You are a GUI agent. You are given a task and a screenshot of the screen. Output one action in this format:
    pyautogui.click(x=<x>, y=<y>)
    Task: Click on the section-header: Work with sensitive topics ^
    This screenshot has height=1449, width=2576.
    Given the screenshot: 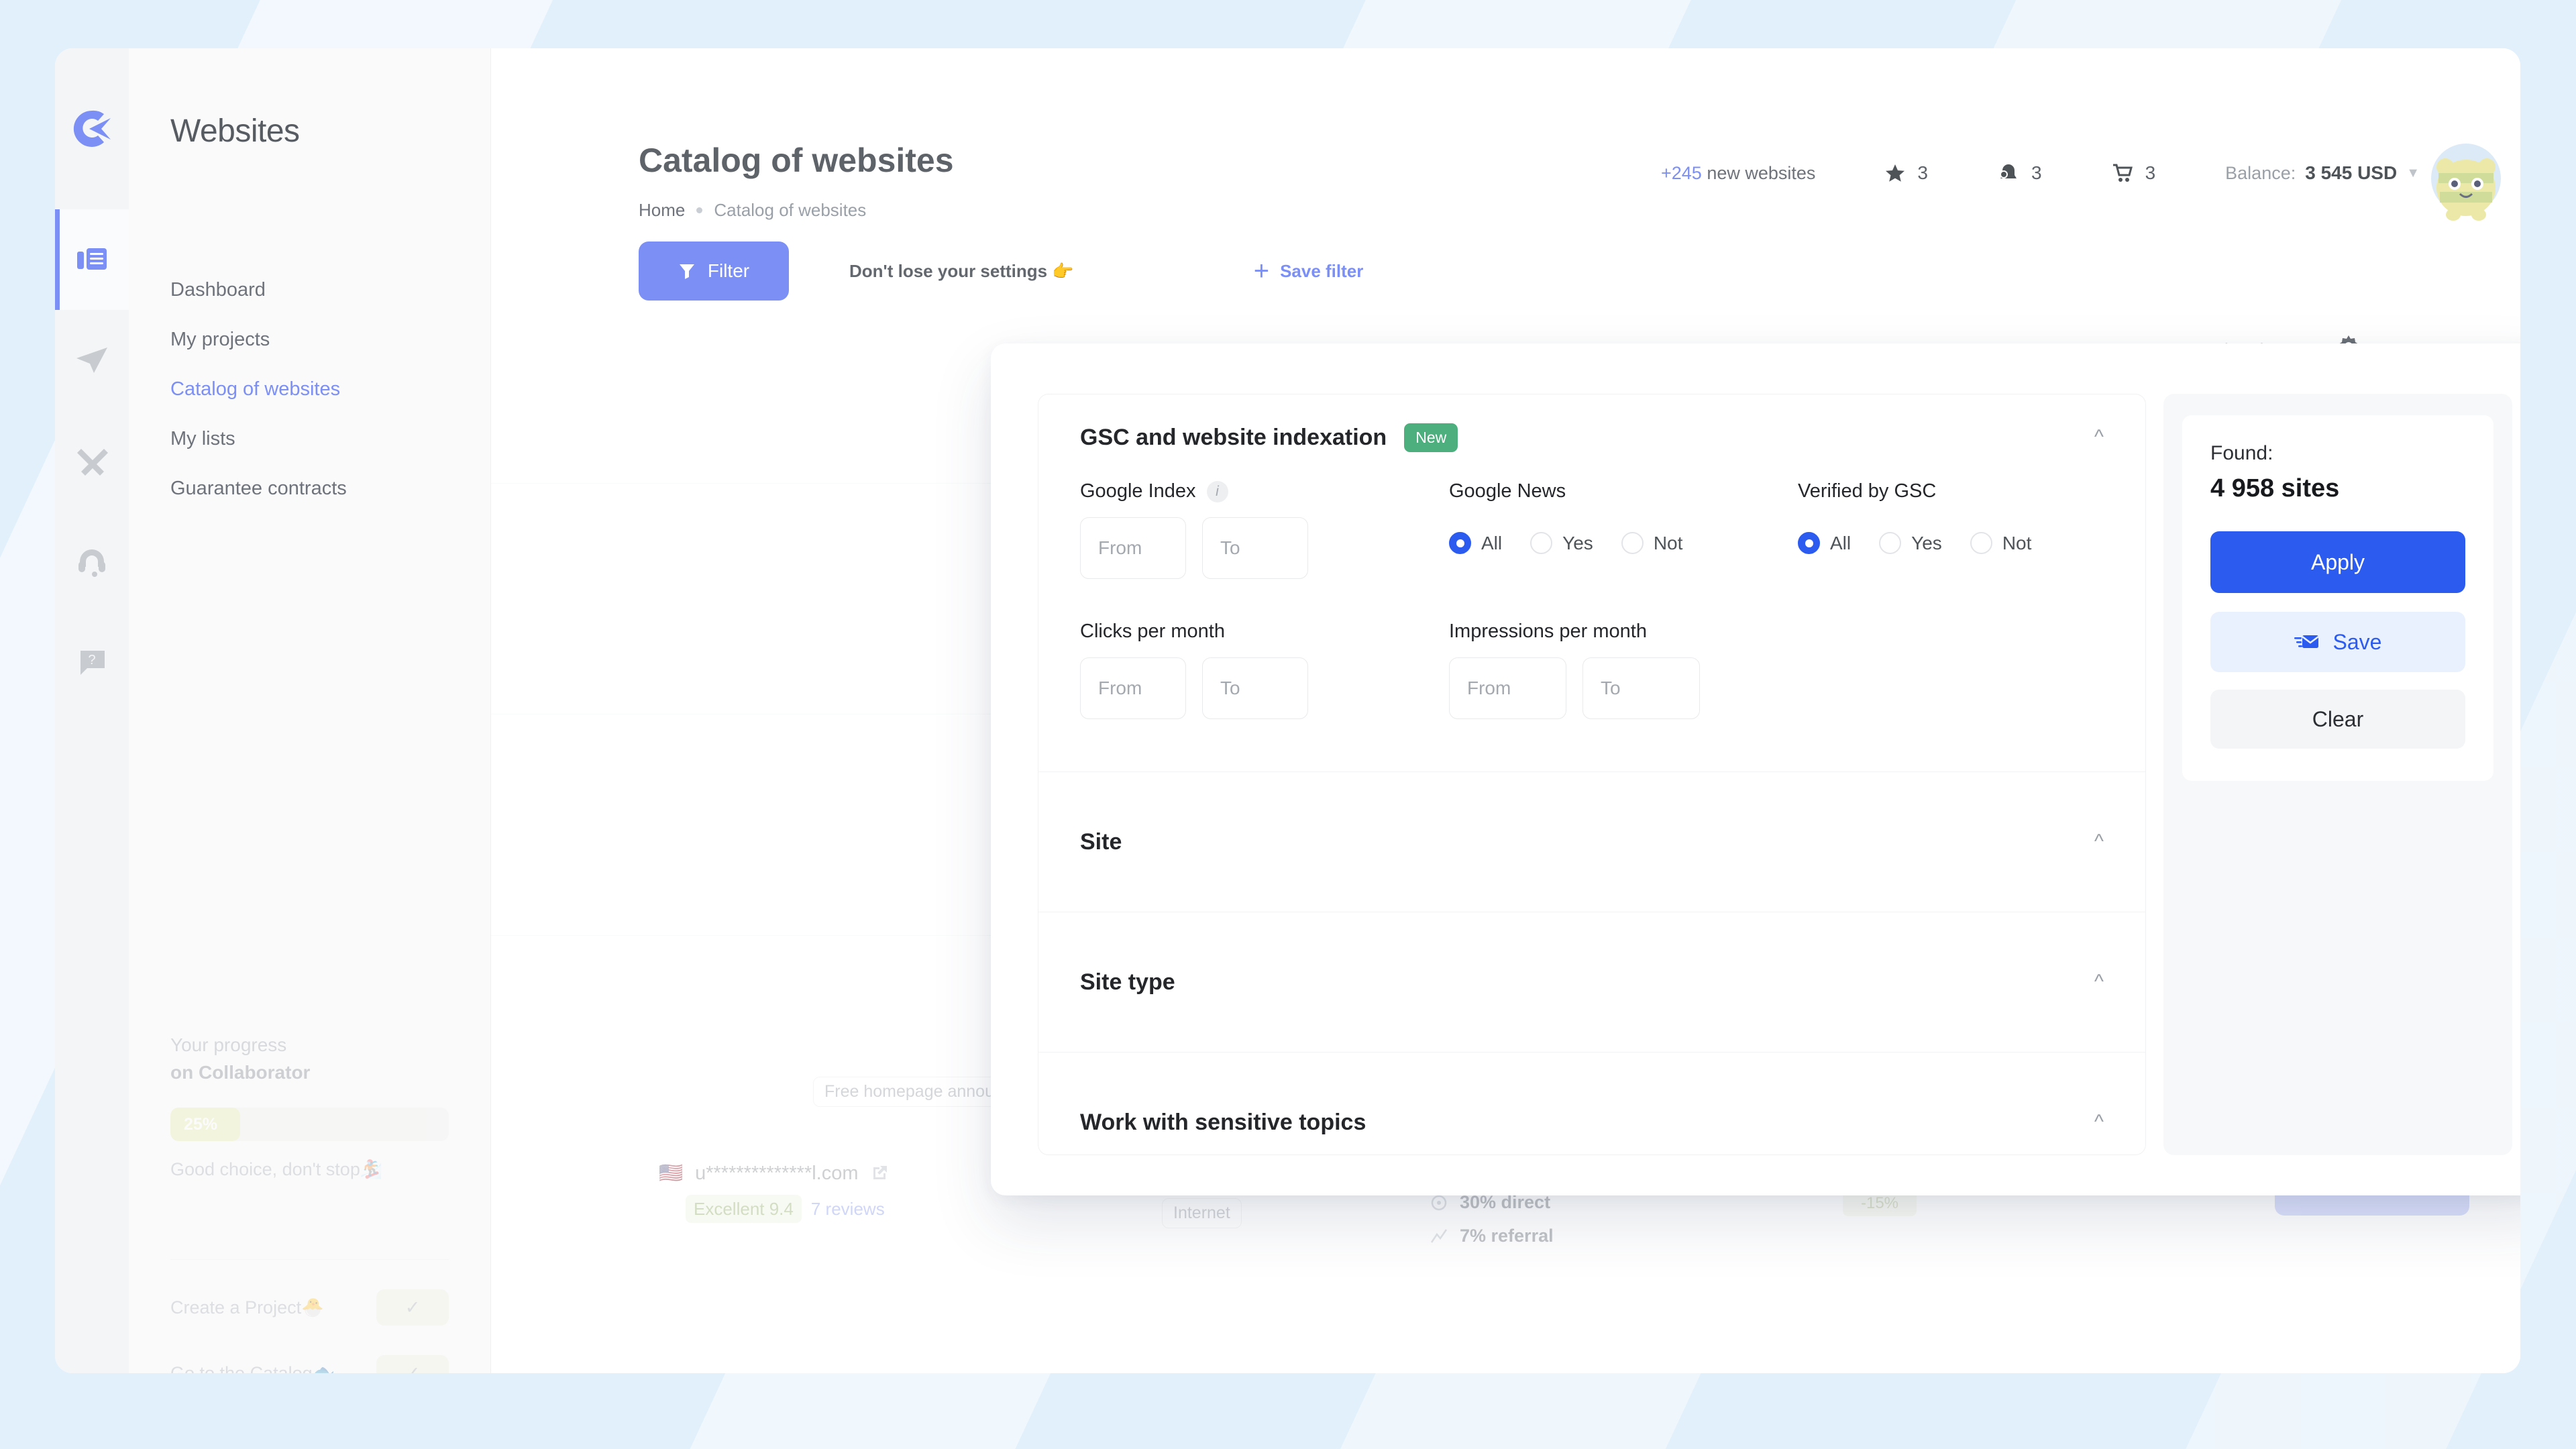 What is the action you would take?
    pyautogui.click(x=1591, y=1122)
    